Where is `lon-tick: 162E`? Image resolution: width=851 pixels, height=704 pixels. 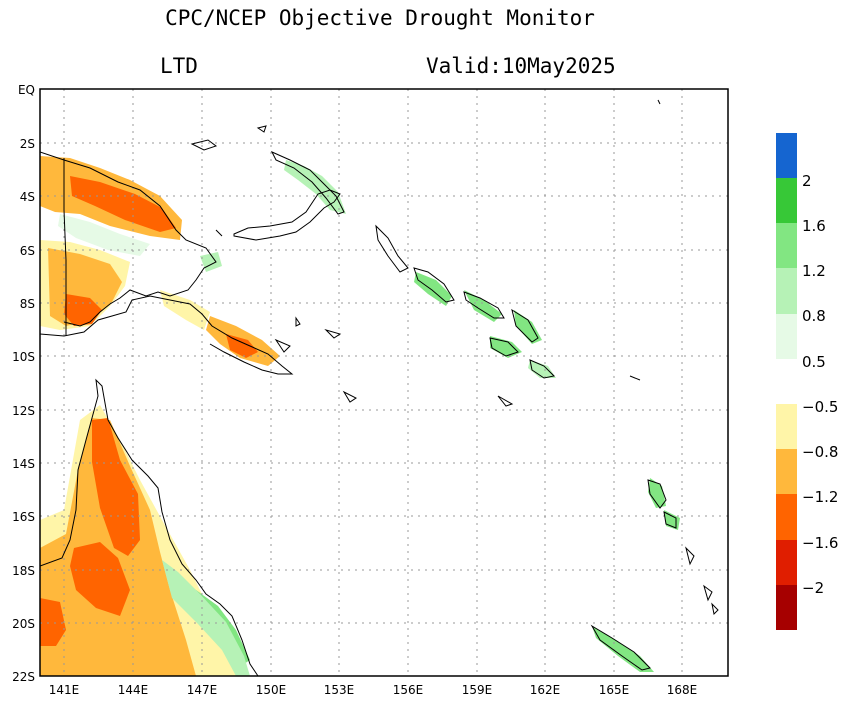
lon-tick: 162E is located at coordinates (545, 690).